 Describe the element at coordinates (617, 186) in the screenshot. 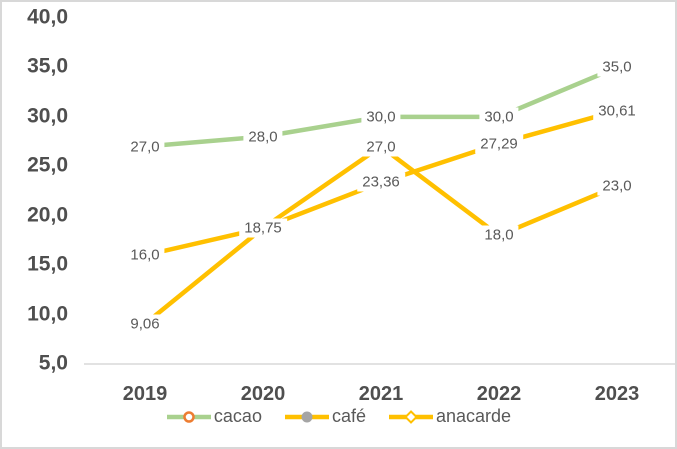

I see `data-label-anacarde-2023: 23,0` at that location.